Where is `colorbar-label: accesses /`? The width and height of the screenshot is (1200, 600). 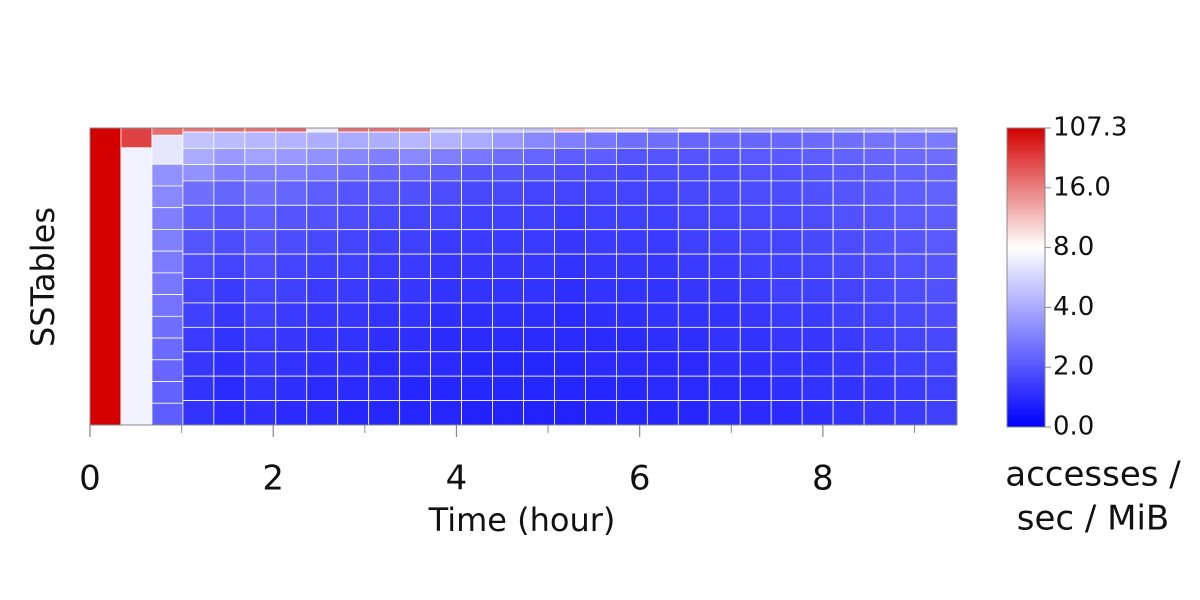
colorbar-label: accesses / is located at coordinates (1093, 475).